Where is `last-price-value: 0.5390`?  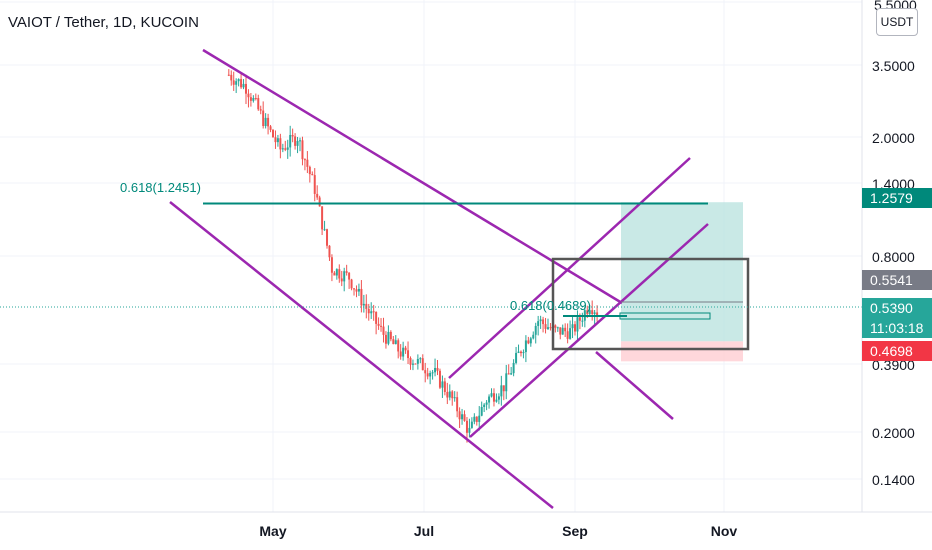 last-price-value: 0.5390 is located at coordinates (891, 308).